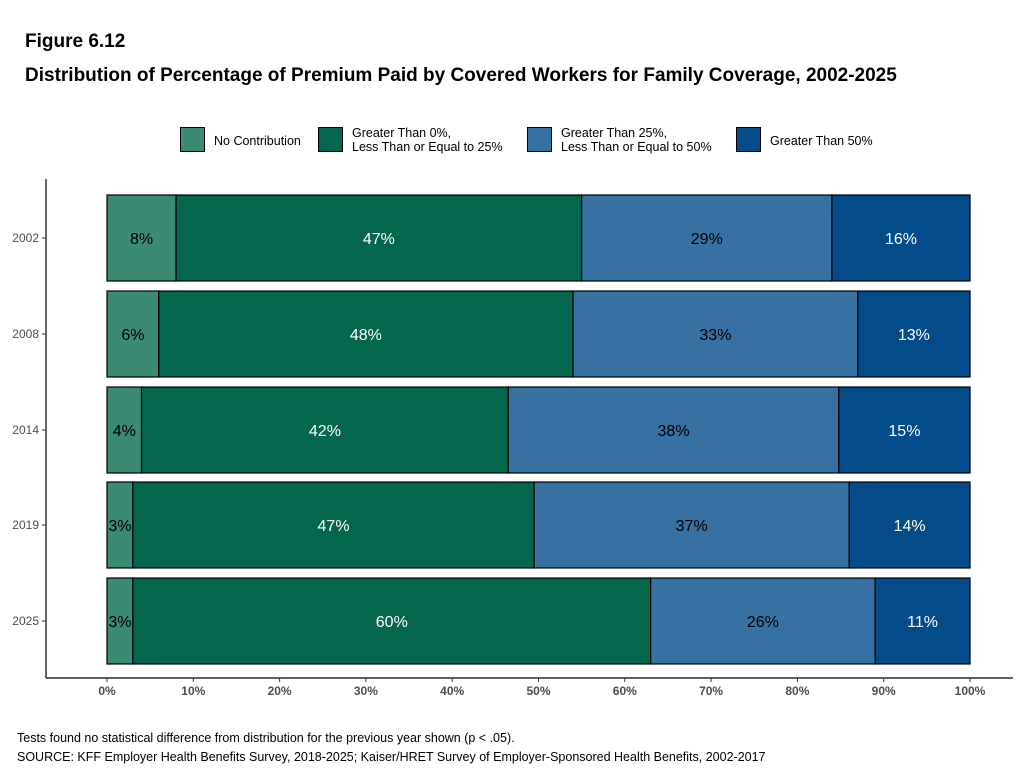  Describe the element at coordinates (625, 691) in the screenshot. I see `x-tick-label: 60%` at that location.